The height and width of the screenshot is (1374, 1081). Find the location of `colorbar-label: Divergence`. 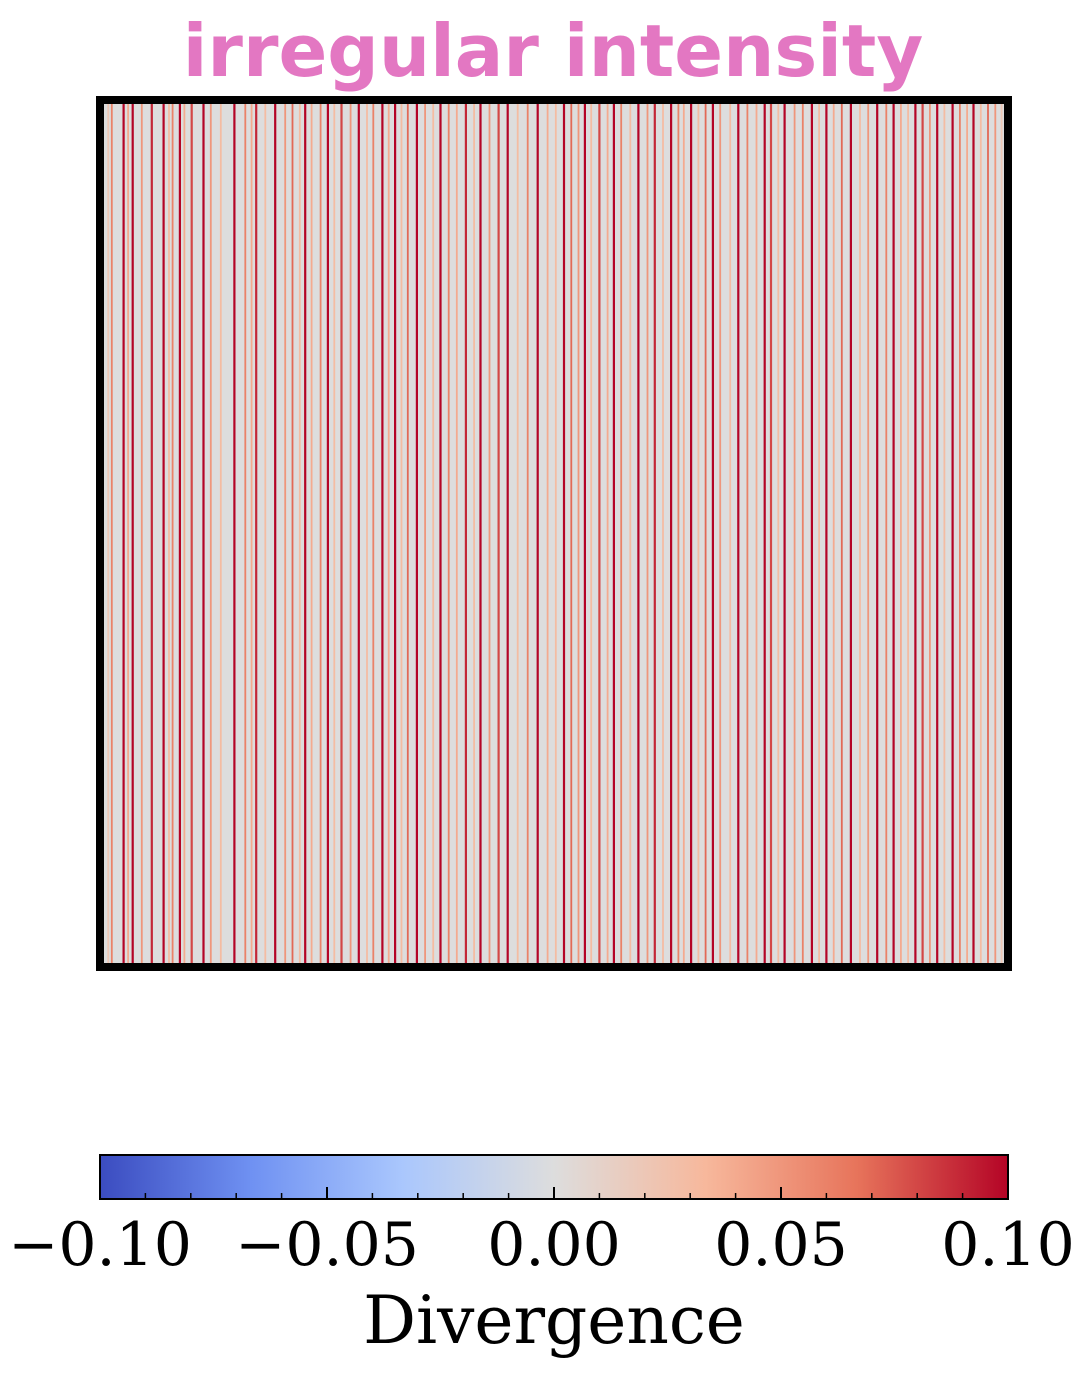

colorbar-label: Divergence is located at coordinates (554, 1320).